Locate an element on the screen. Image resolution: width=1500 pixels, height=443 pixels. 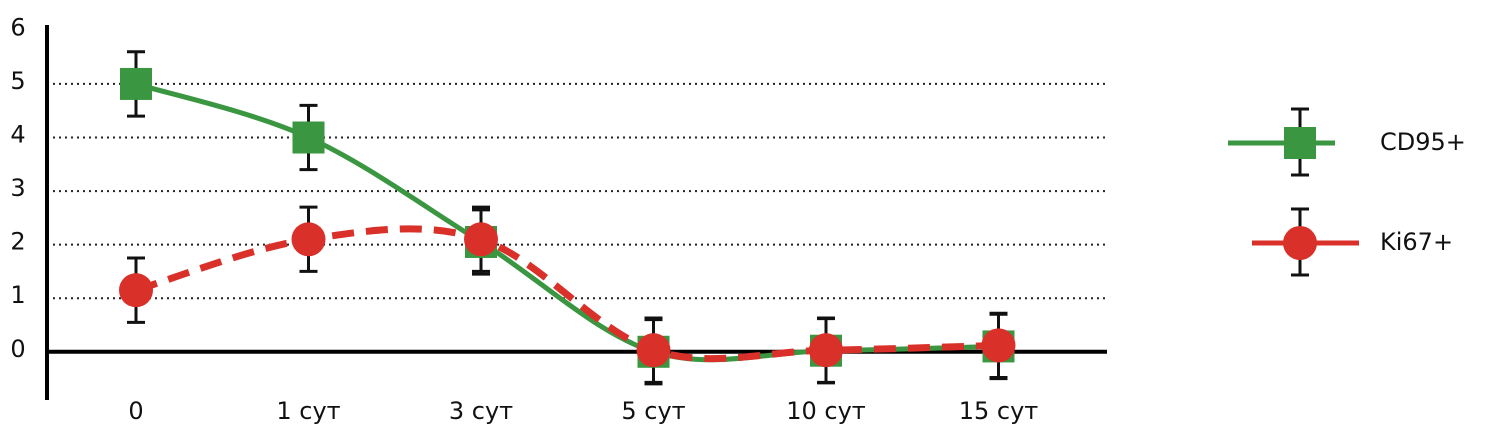
y-tick-label: 1 is located at coordinates (17, 295).